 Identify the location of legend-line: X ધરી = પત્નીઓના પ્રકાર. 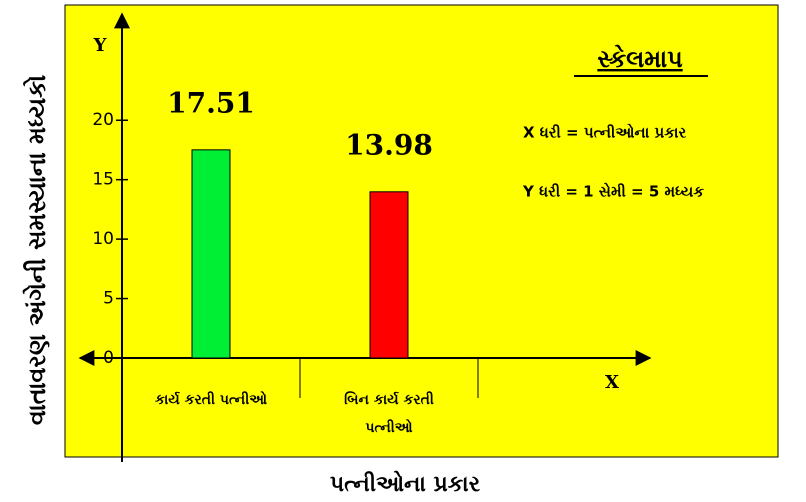
(604, 132).